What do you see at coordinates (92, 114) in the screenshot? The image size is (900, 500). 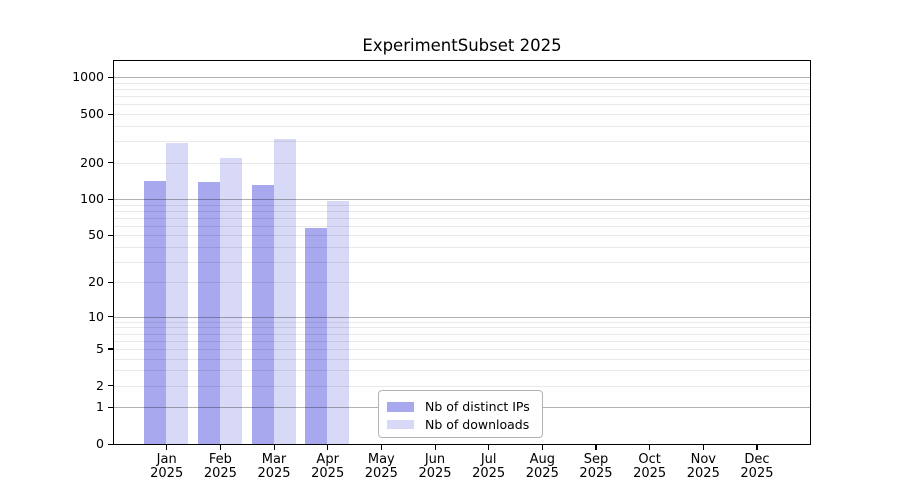 I see `y-tick-label-500: 500` at bounding box center [92, 114].